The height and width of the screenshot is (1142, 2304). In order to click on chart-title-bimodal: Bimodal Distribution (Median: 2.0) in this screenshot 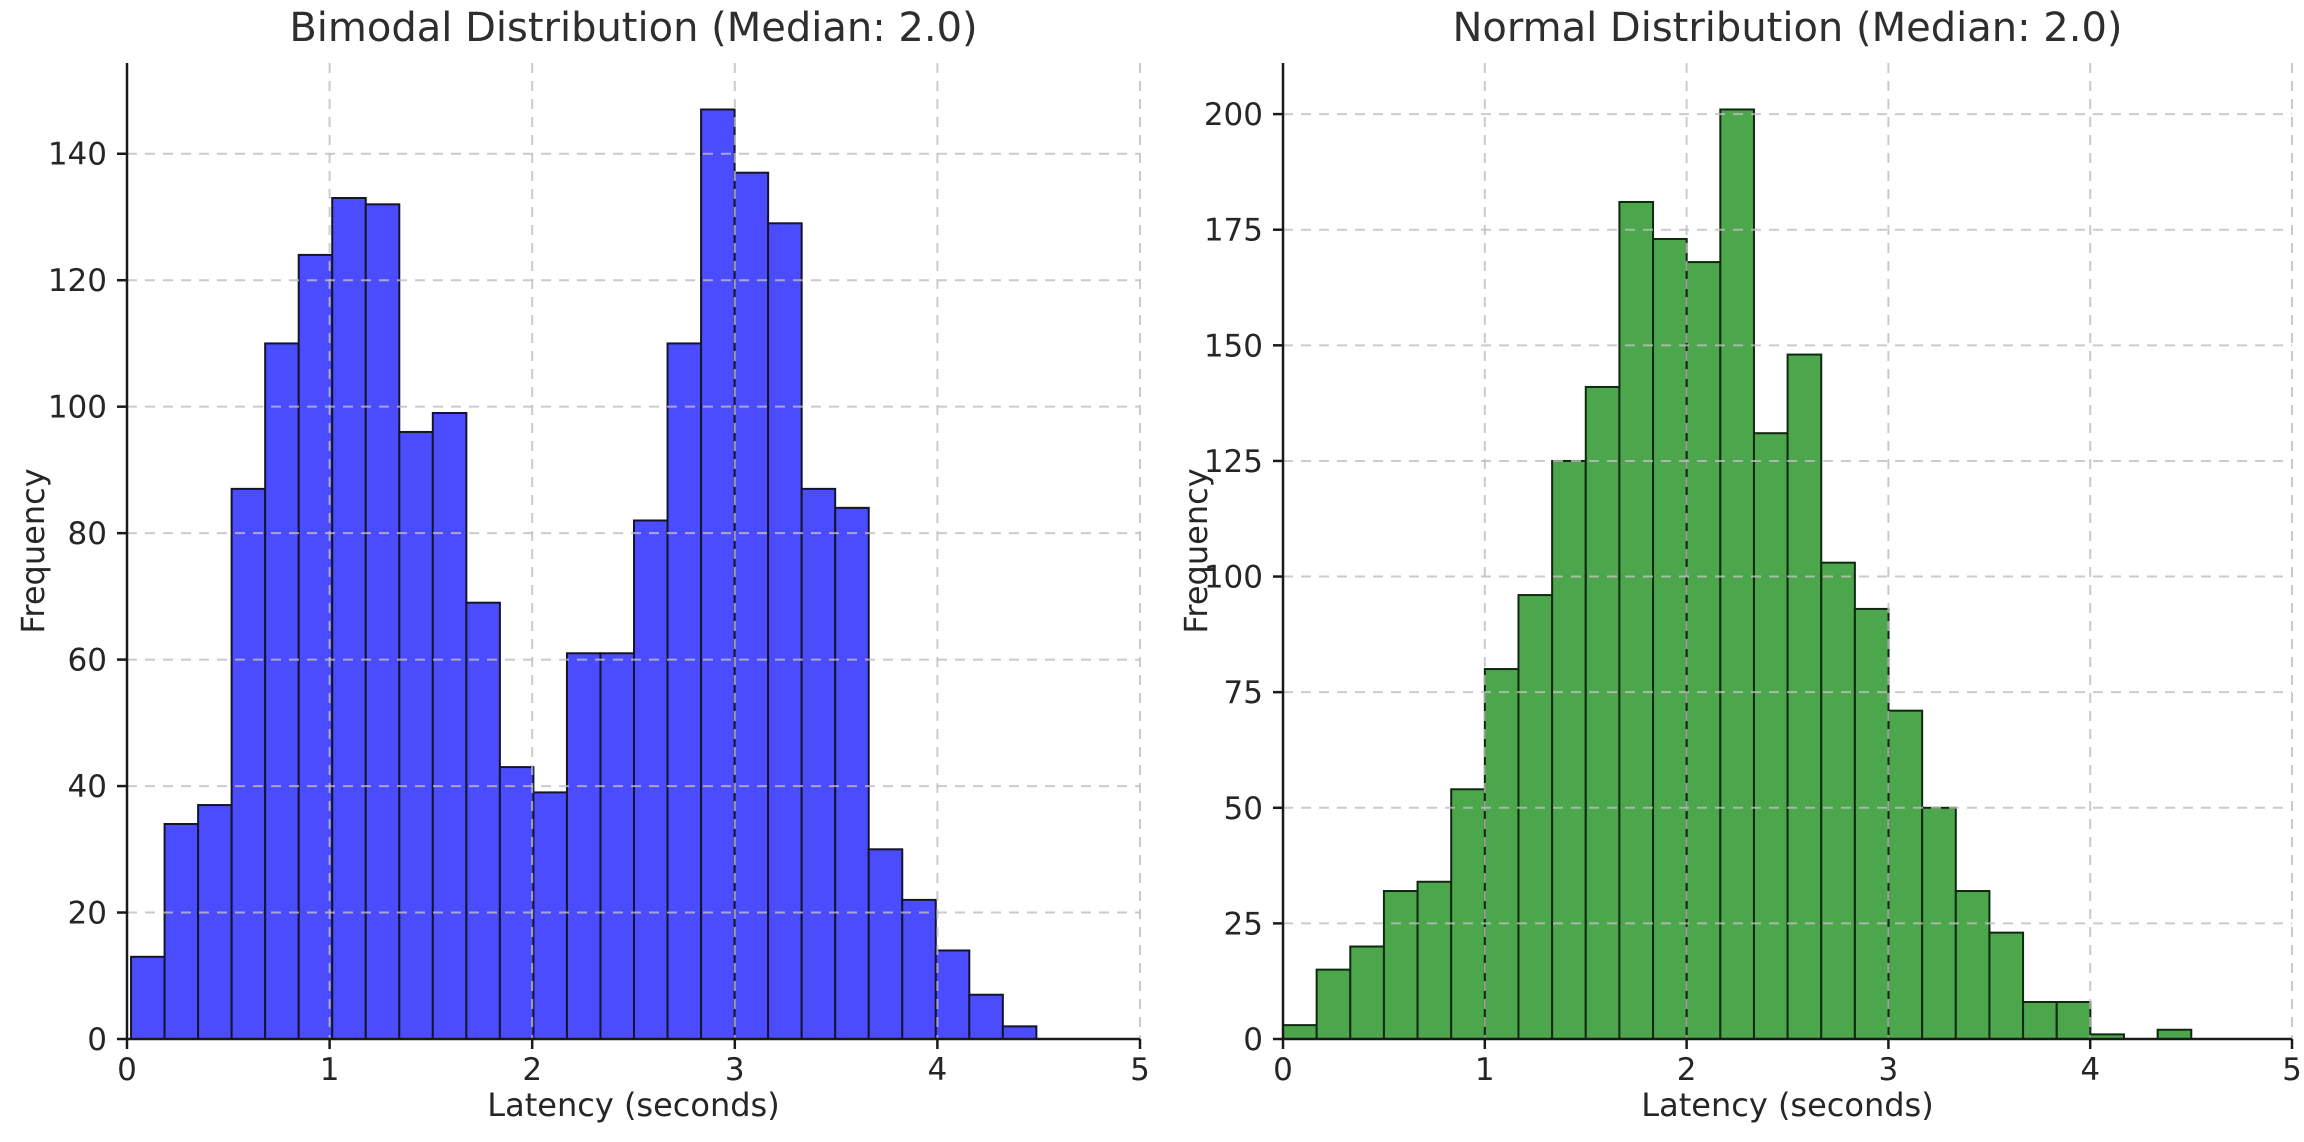, I will do `click(633, 28)`.